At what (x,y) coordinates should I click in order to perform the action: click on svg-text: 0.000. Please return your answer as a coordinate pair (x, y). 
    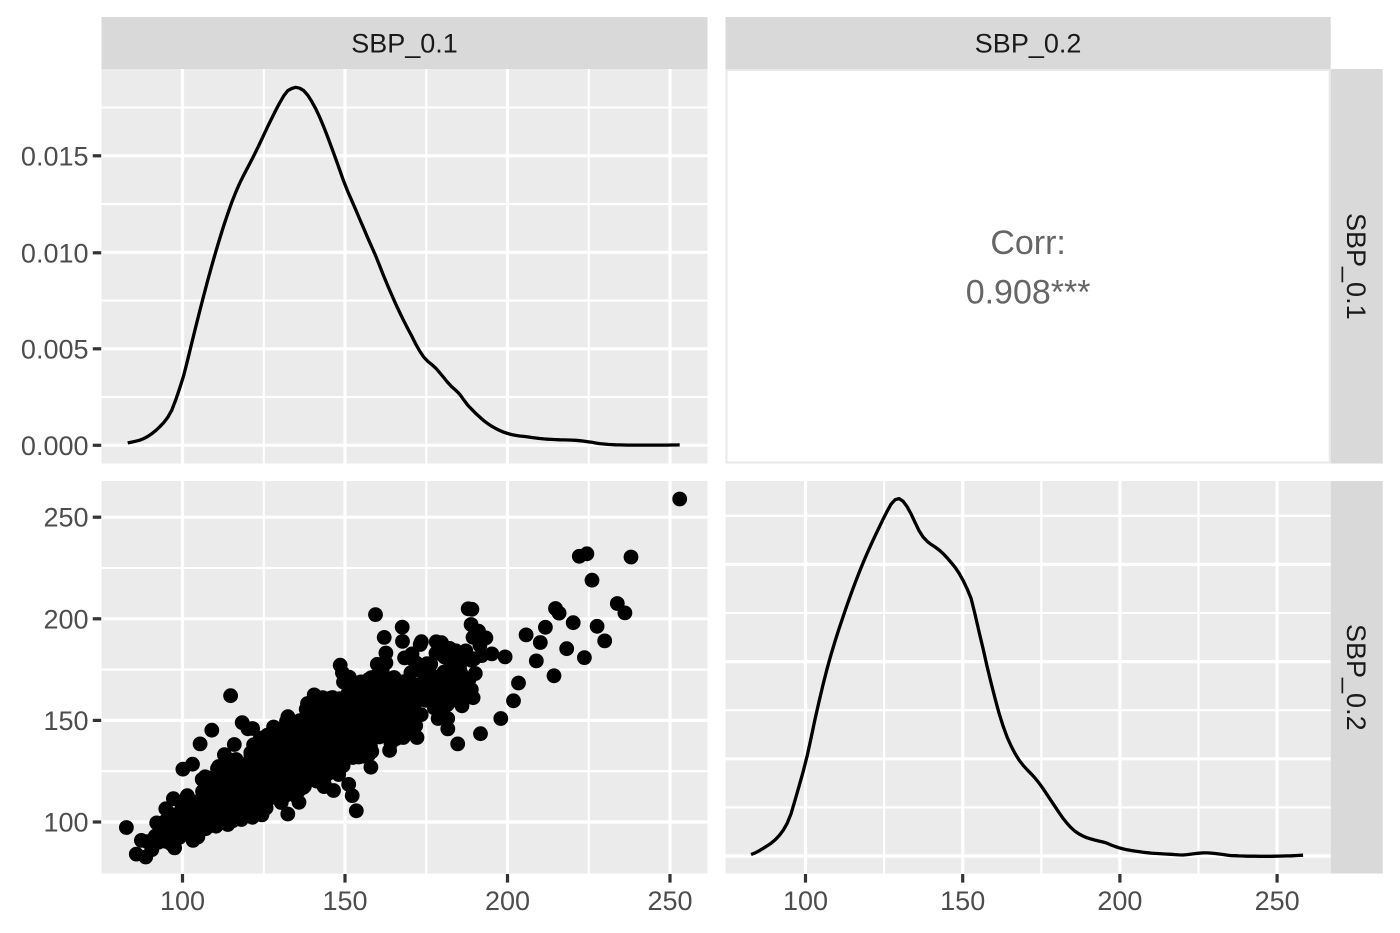
    Looking at the image, I should click on (55, 446).